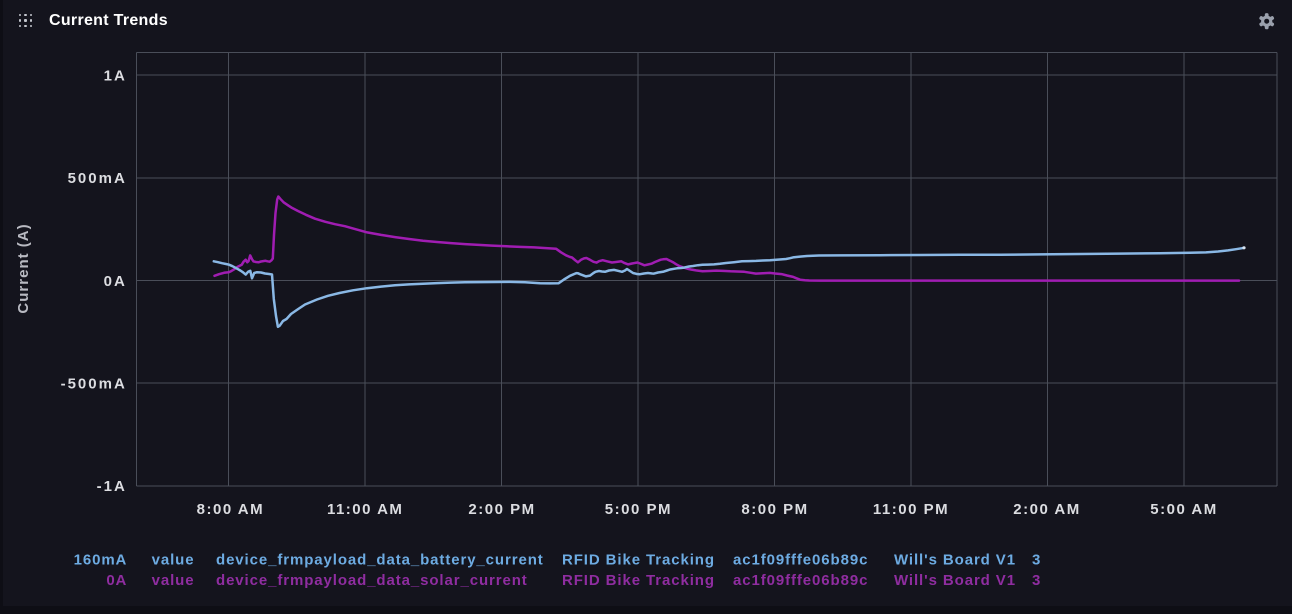 Image resolution: width=1292 pixels, height=614 pixels. What do you see at coordinates (1046, 509) in the screenshot?
I see `svg-text: 2:00 AM` at bounding box center [1046, 509].